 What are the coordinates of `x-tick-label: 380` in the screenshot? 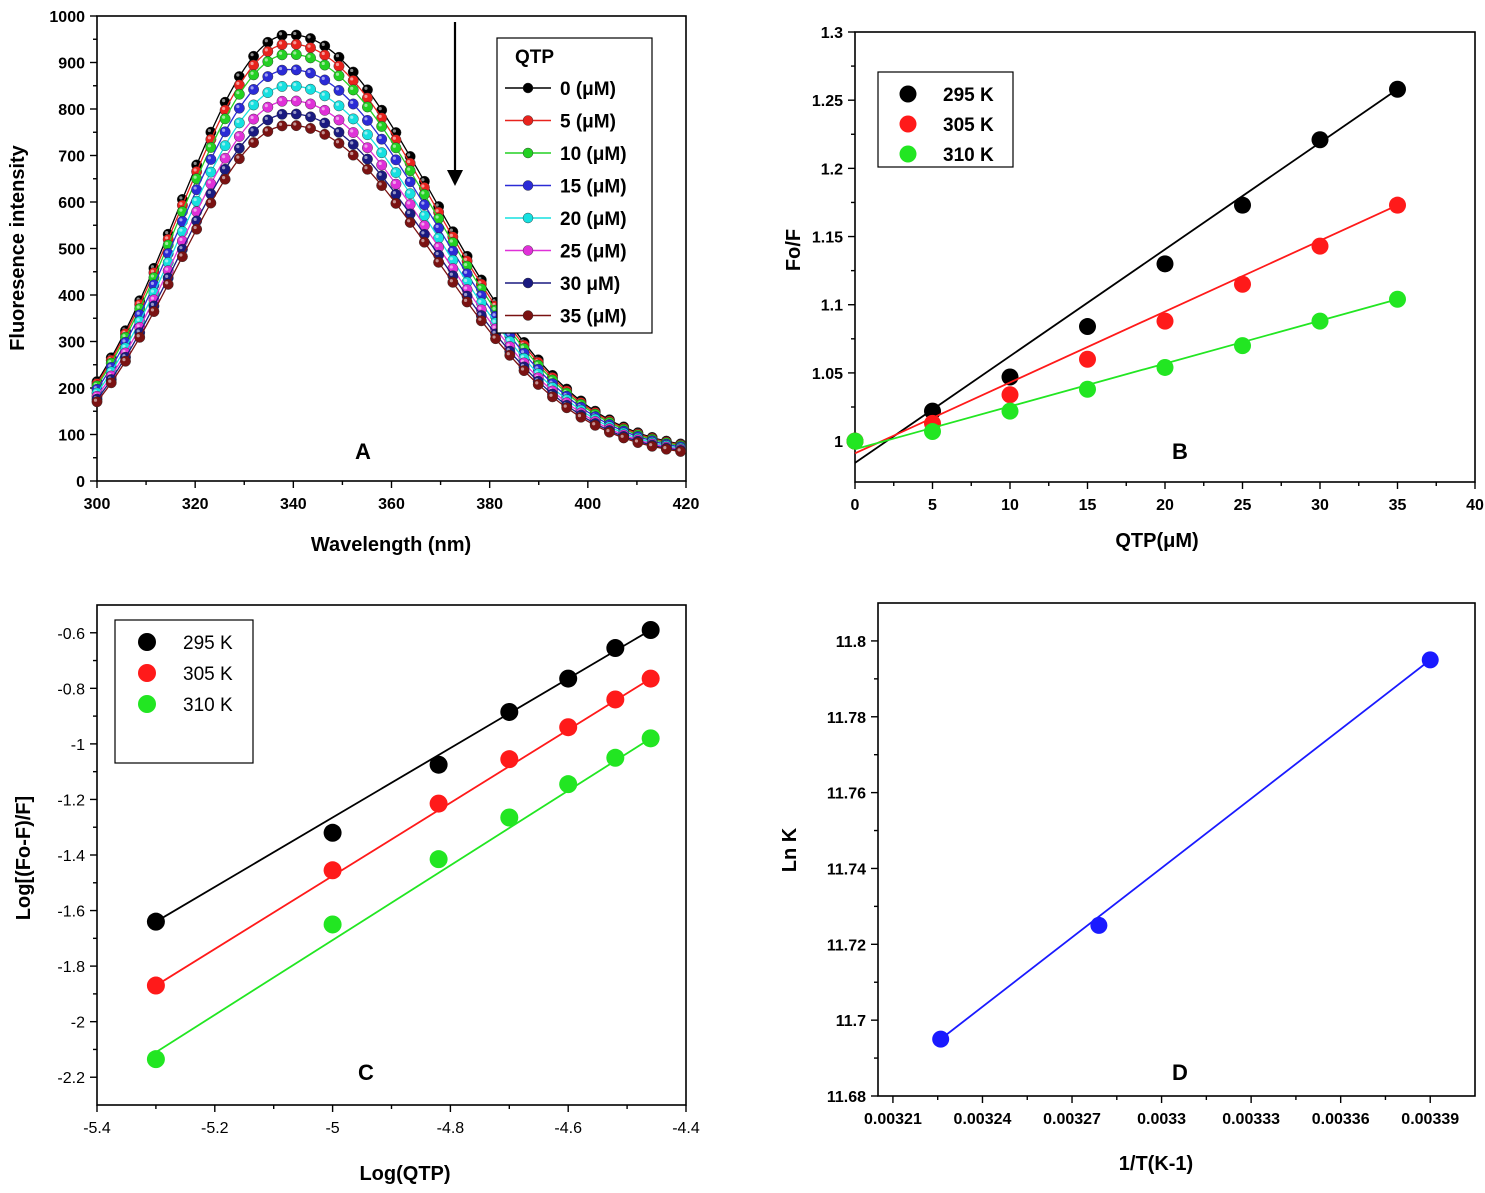 It's located at (489, 504).